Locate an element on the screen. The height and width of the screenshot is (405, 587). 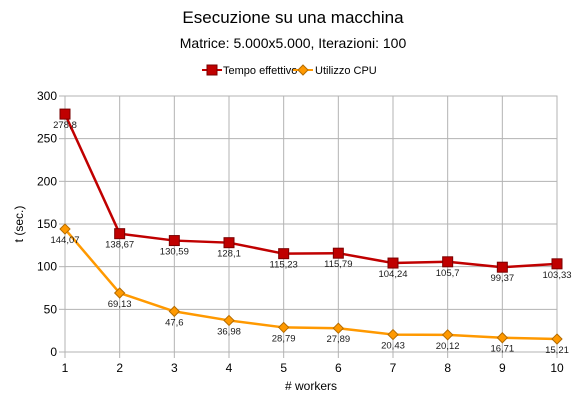
legend-label-tempo-effettivo: Tempo effettivo is located at coordinates (260, 71).